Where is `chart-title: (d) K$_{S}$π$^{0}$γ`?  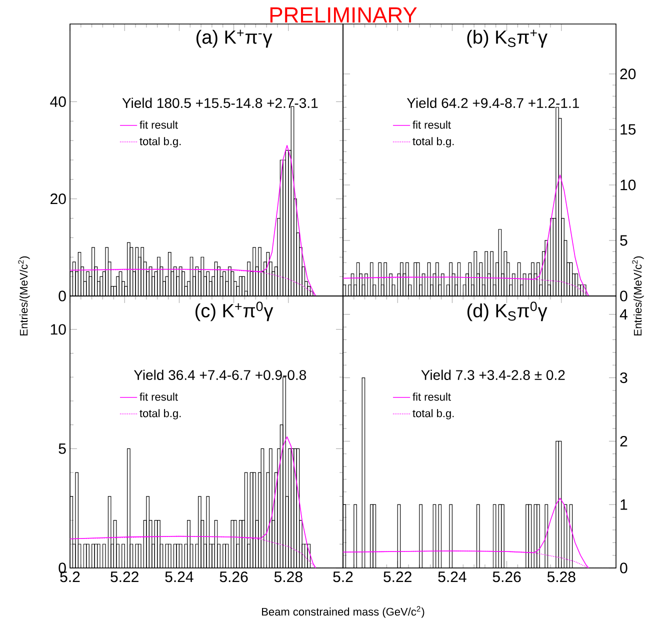
chart-title: (d) K$_{S}$π$^{0}$γ is located at coordinates (507, 312).